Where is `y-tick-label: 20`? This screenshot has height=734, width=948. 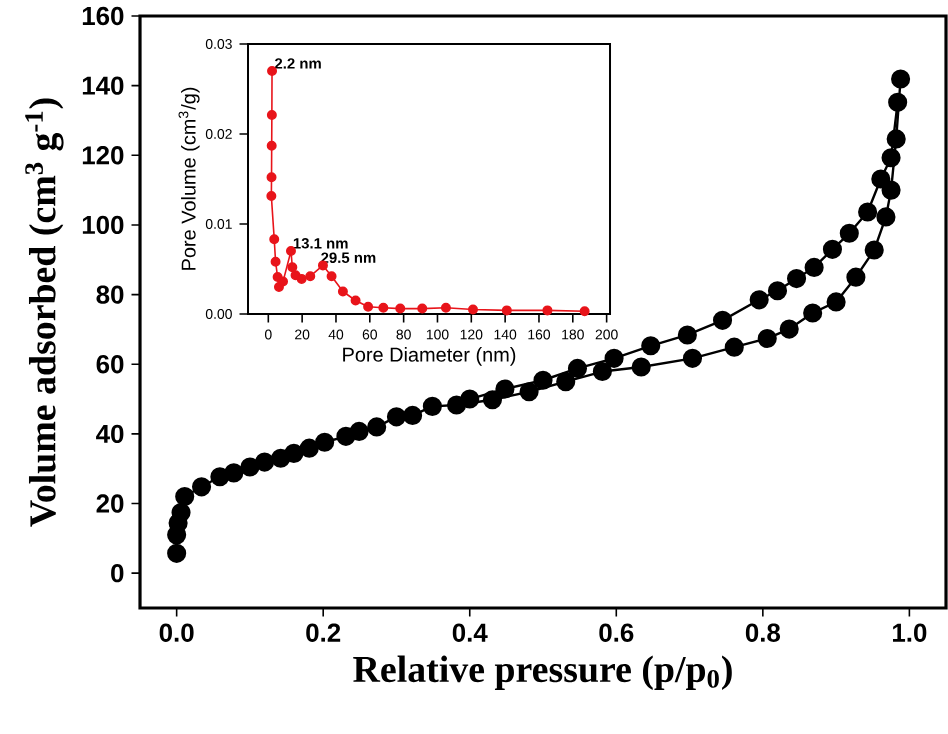
y-tick-label: 20 is located at coordinates (110, 503).